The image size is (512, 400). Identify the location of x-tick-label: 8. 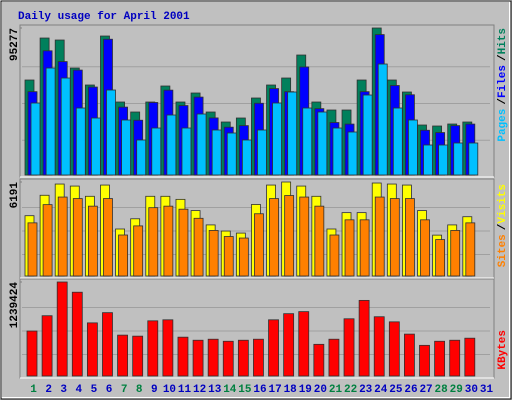
(139, 390).